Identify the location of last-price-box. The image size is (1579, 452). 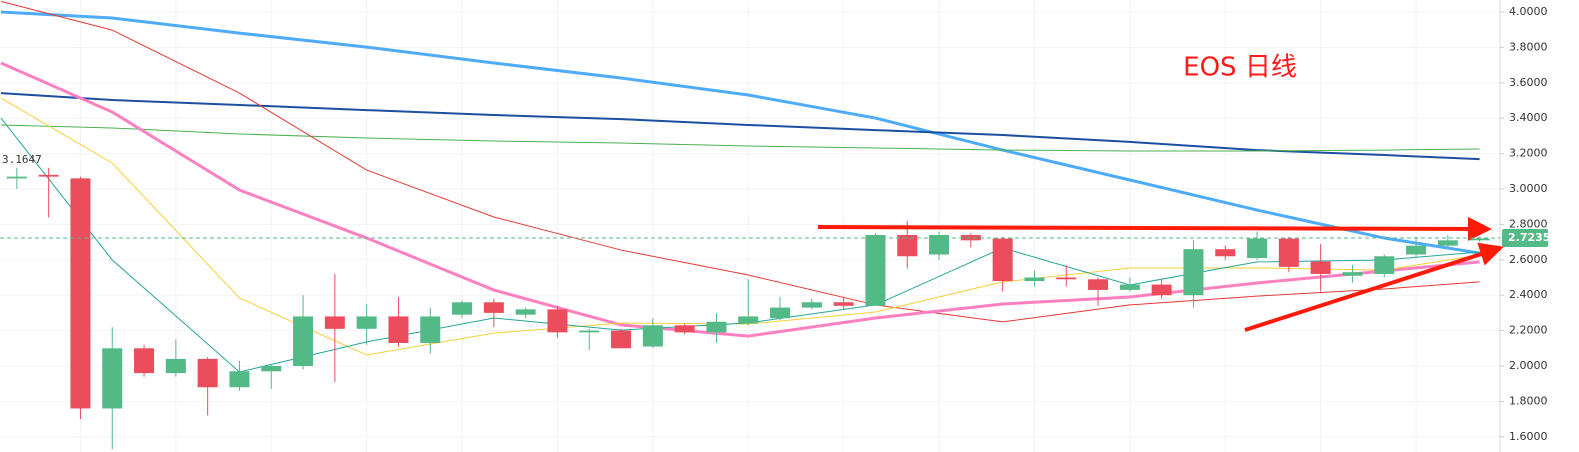
(1525, 237).